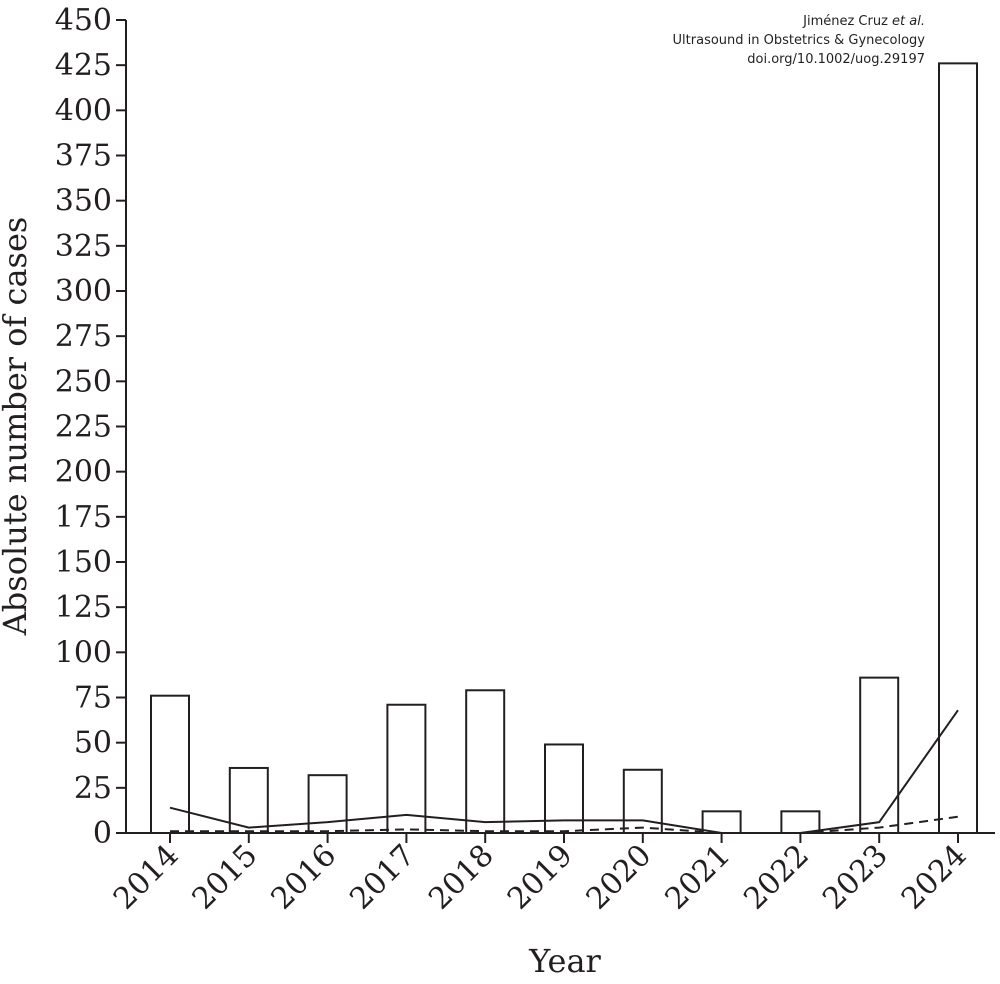  What do you see at coordinates (146, 877) in the screenshot?
I see `x-tick-label: 2014` at bounding box center [146, 877].